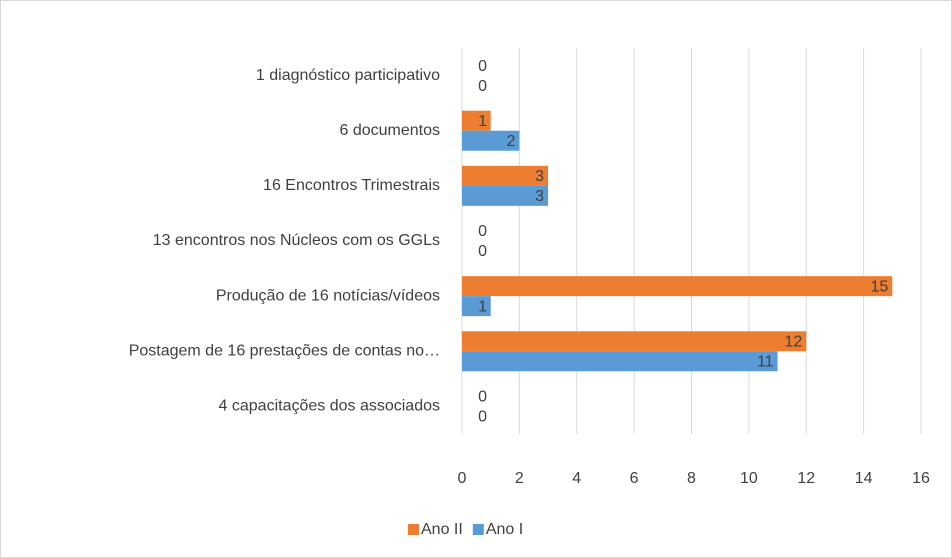 The image size is (952, 558). What do you see at coordinates (504, 529) in the screenshot?
I see `legend-label: Ano I` at bounding box center [504, 529].